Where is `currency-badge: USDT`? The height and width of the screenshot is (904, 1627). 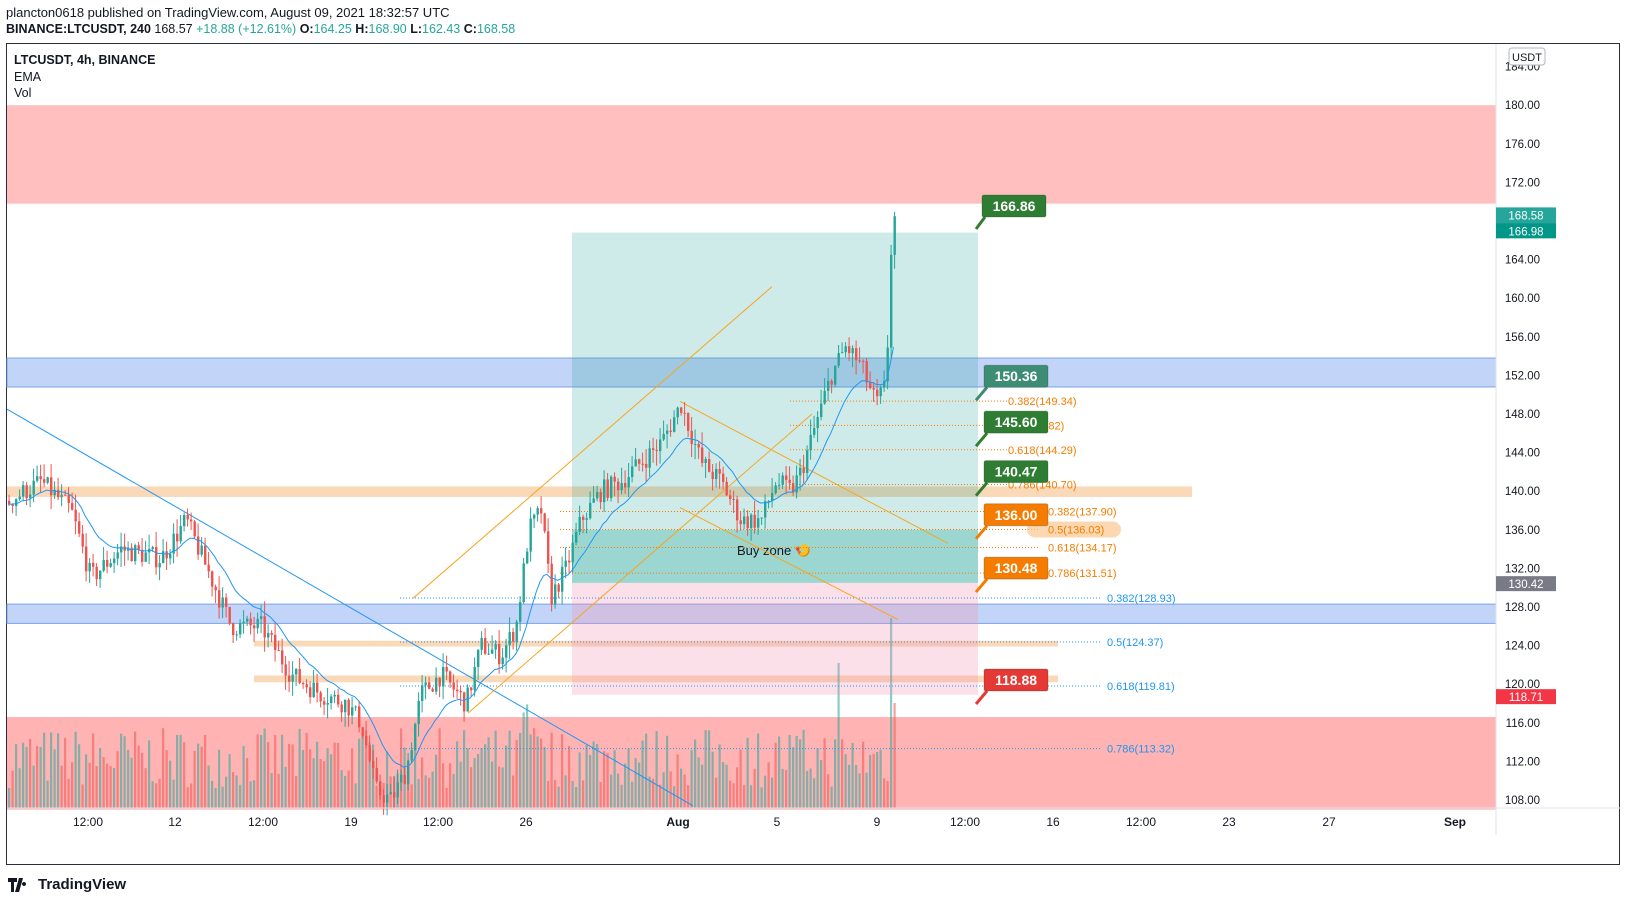 currency-badge: USDT is located at coordinates (1527, 56).